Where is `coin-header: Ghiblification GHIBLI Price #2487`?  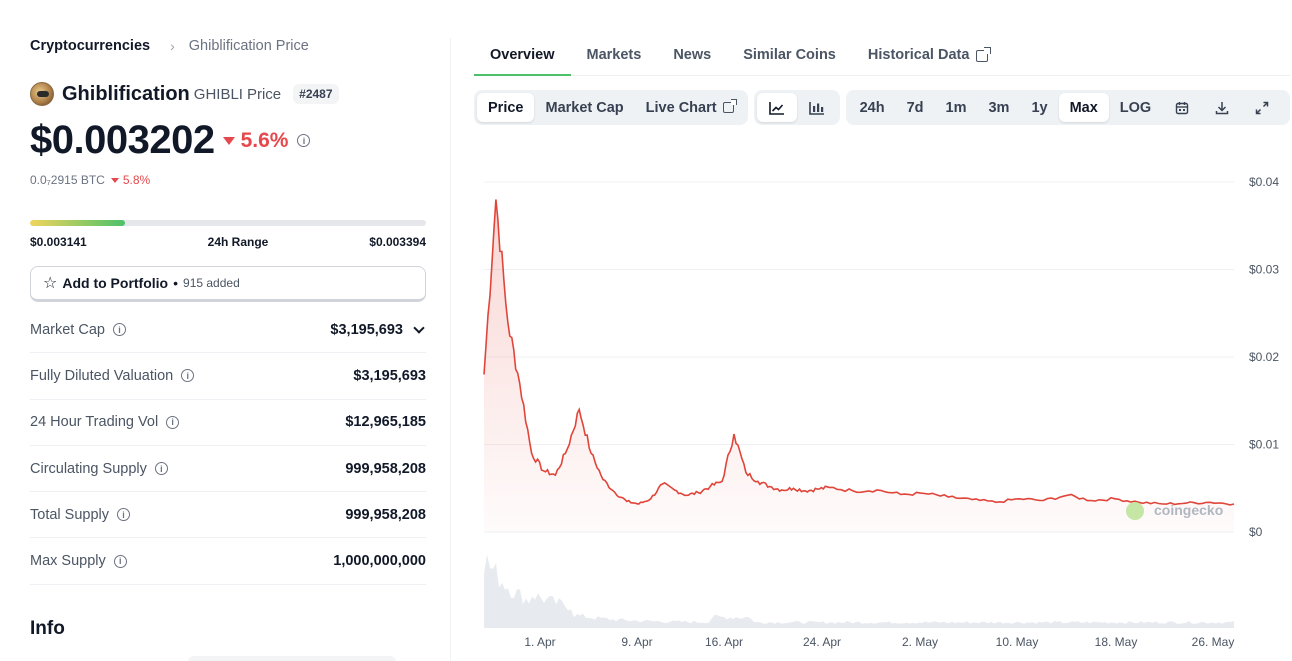 coin-header: Ghiblification GHIBLI Price #2487 is located at coordinates (184, 94).